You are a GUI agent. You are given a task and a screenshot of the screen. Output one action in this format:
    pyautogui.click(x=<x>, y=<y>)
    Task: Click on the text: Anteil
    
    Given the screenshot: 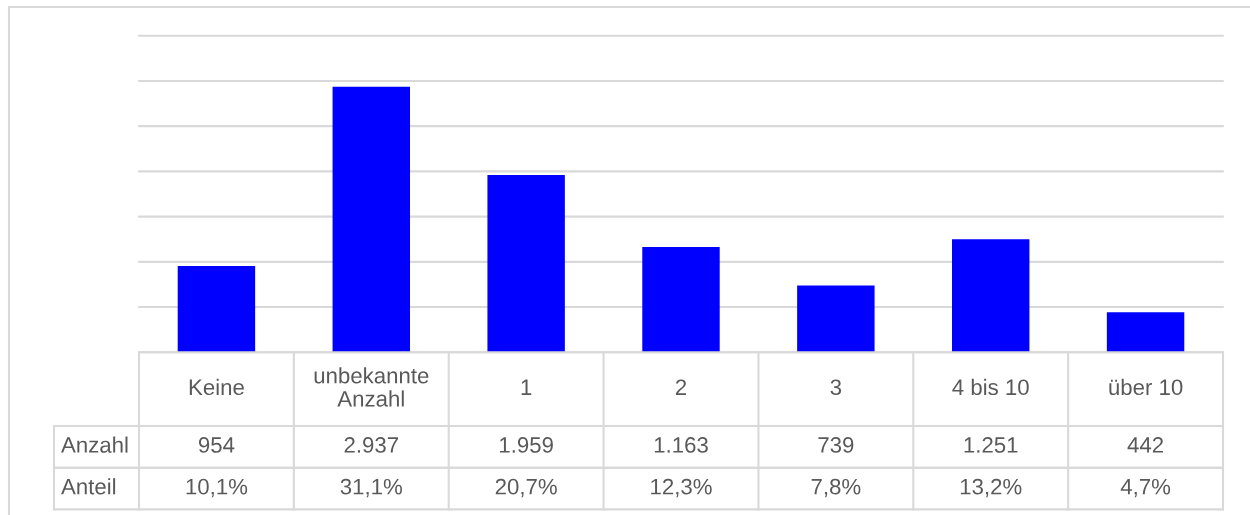 What is the action you would take?
    pyautogui.click(x=88, y=486)
    